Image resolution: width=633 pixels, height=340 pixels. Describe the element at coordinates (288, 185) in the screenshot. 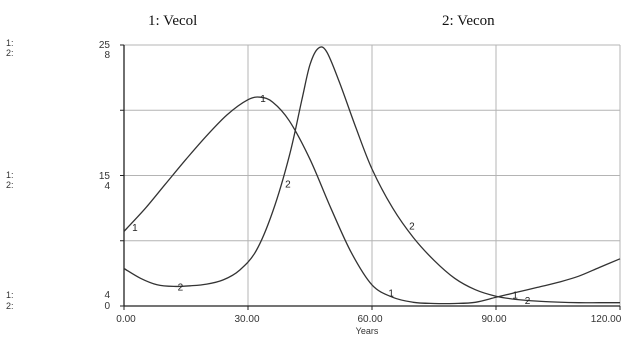

I see `series-2-marker-1: 2` at that location.